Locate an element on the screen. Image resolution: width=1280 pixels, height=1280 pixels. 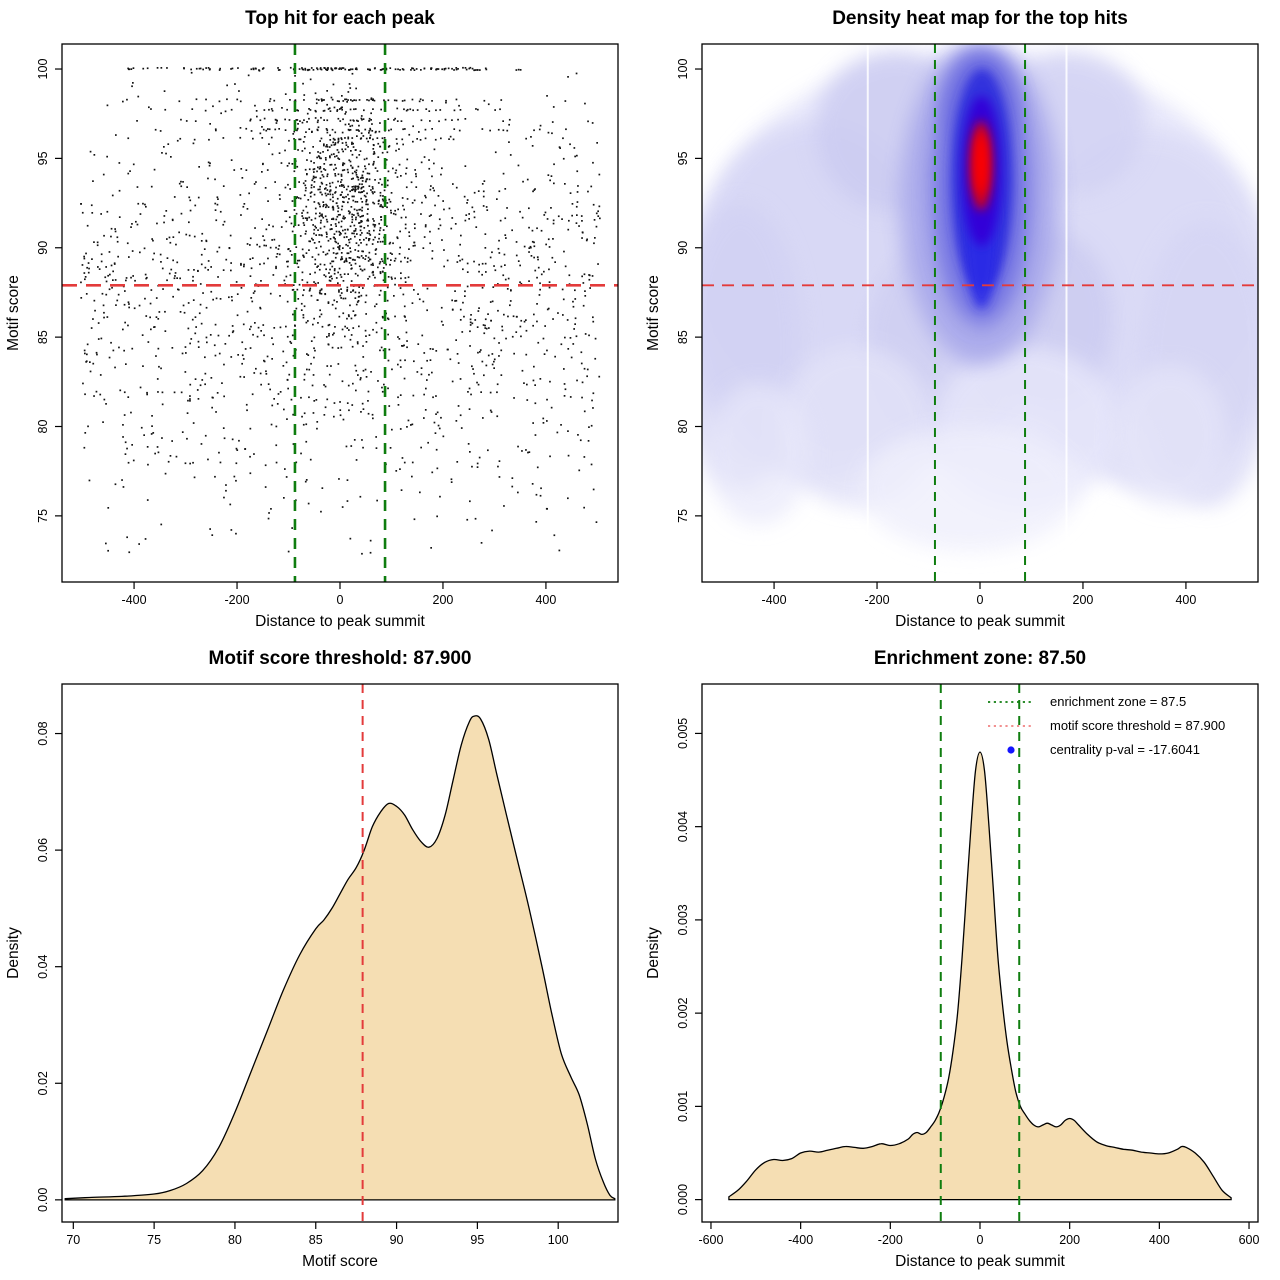
svg-text: 70 is located at coordinates (73, 1240).